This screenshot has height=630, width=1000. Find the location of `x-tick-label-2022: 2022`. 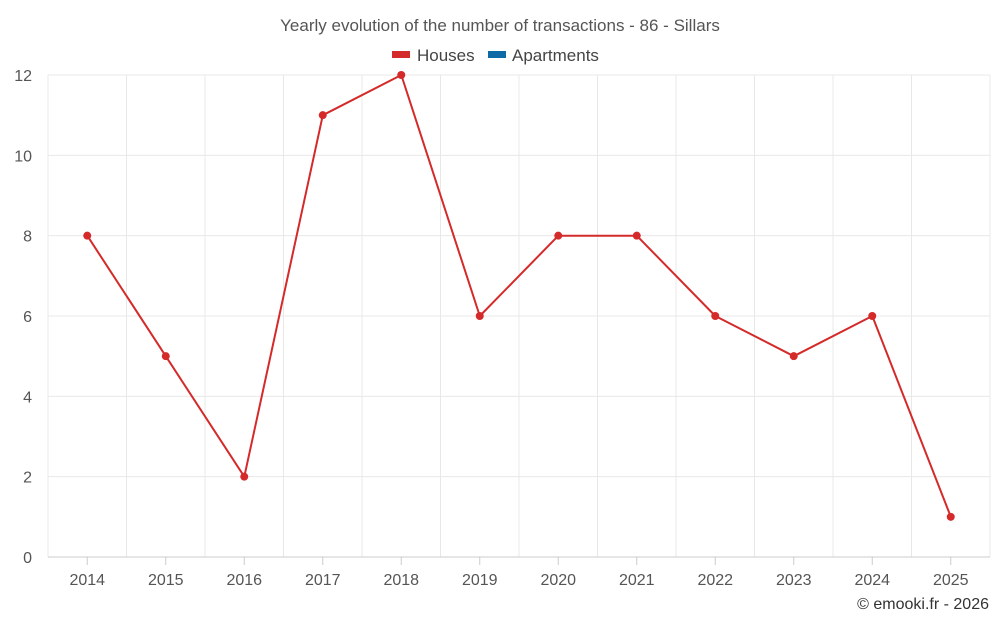

x-tick-label-2022: 2022 is located at coordinates (715, 580).